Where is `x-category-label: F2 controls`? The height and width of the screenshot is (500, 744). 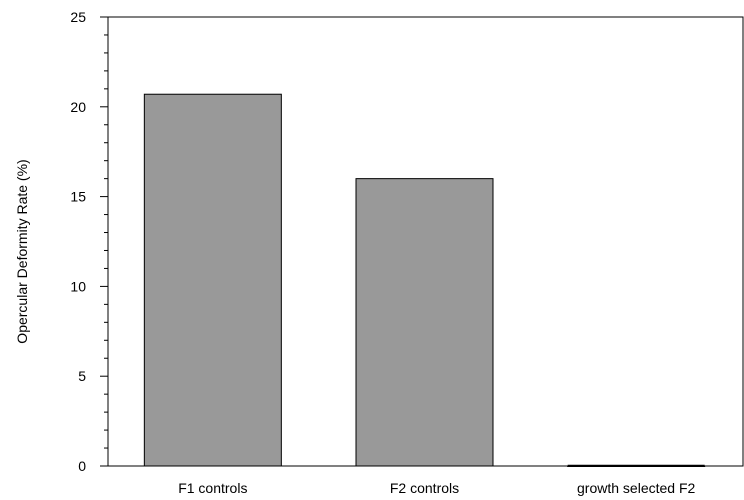
x-category-label: F2 controls is located at coordinates (424, 488).